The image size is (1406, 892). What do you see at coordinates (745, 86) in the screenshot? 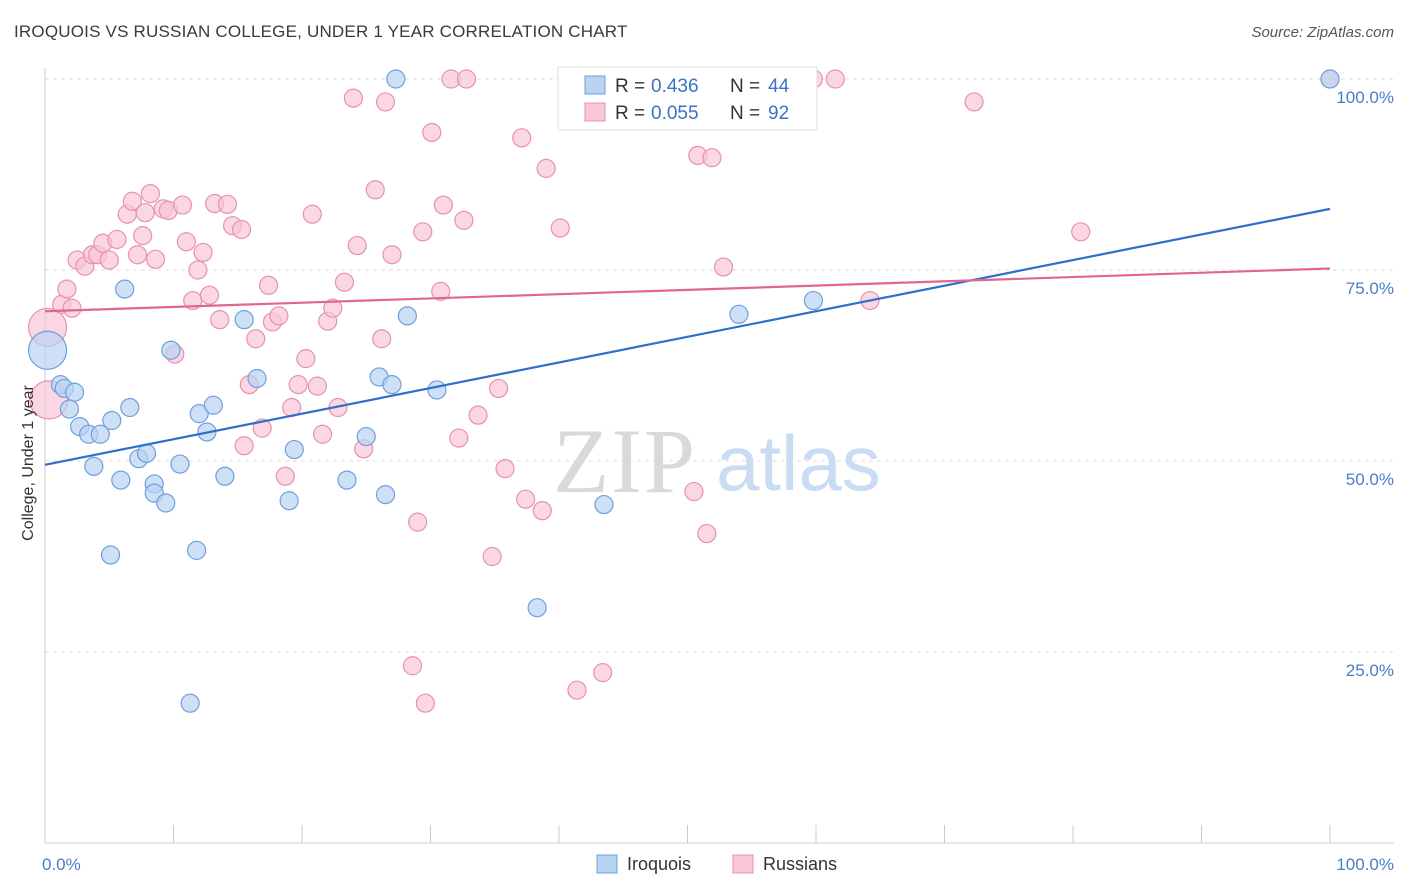
I see `legend-n-label-iroquois: N =` at bounding box center [745, 86].